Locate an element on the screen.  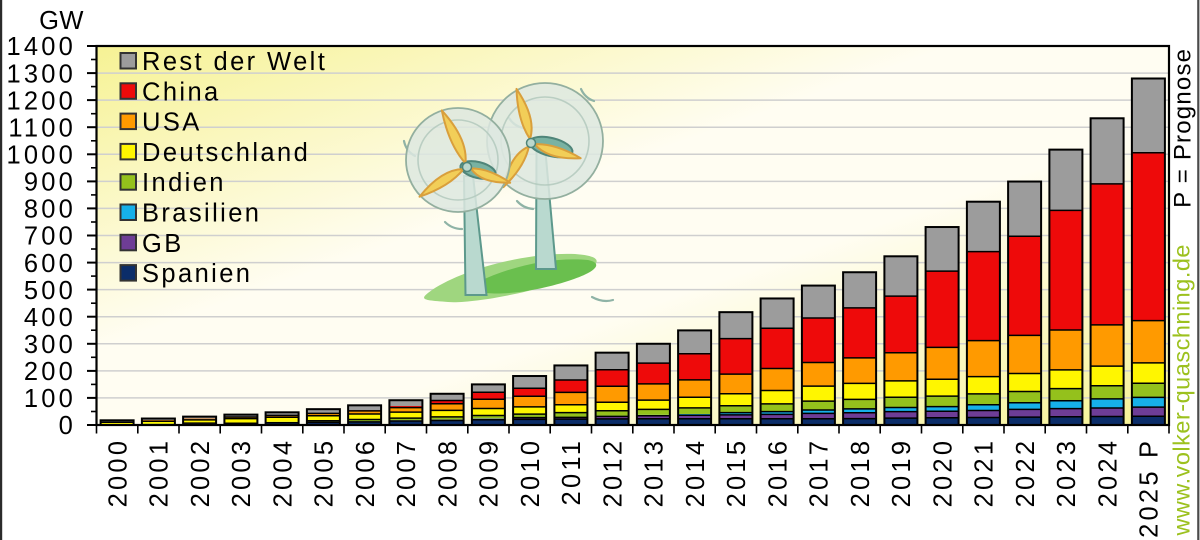
svg-text: 2018 is located at coordinates (861, 473).